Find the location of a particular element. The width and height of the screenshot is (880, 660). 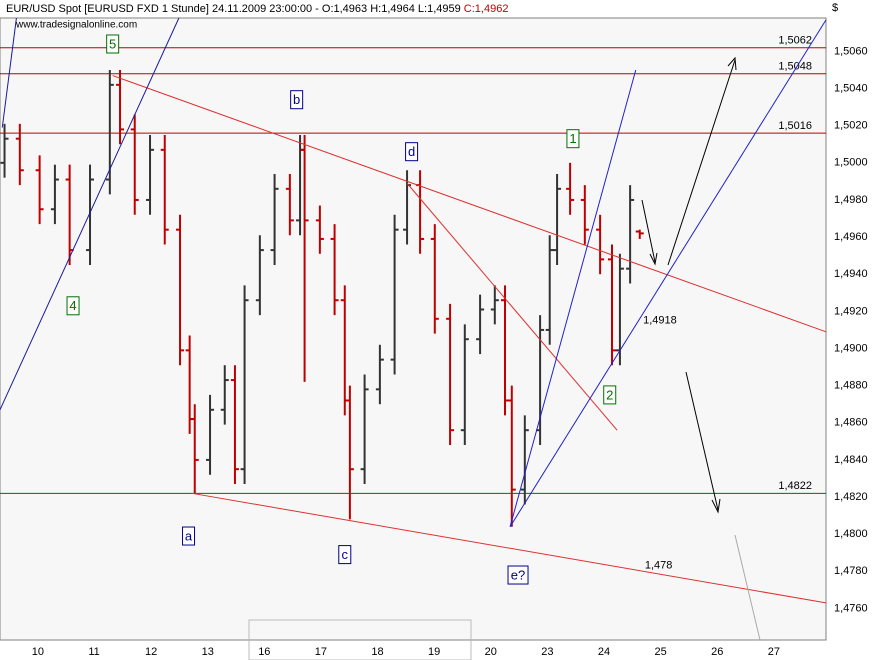

y-tick-label: 1,4900 is located at coordinates (851, 348).